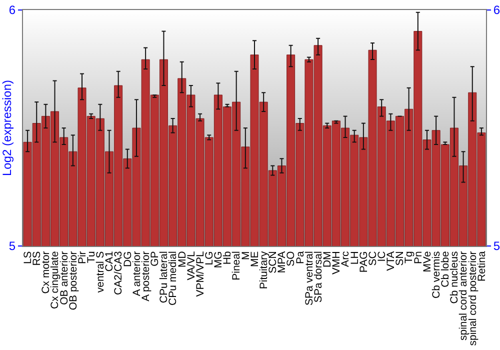 This screenshot has height=350, width=500. What do you see at coordinates (496, 10) in the screenshot?
I see `y2-tick-label: 6` at bounding box center [496, 10].